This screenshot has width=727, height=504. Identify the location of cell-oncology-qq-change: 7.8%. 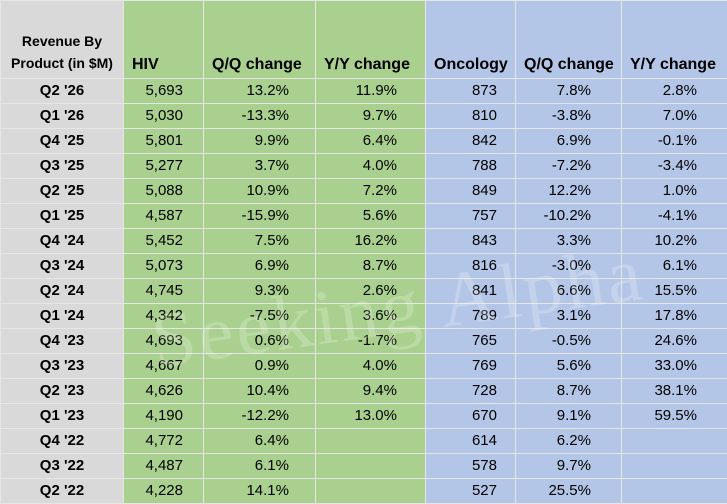
(569, 91).